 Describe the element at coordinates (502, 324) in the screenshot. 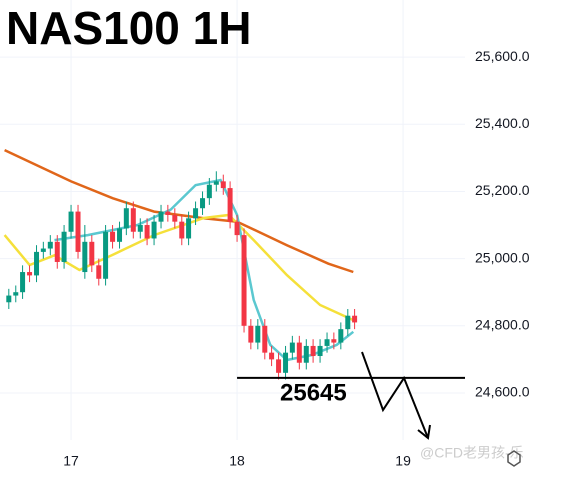

I see `y-tick-label: 24,800.0` at that location.